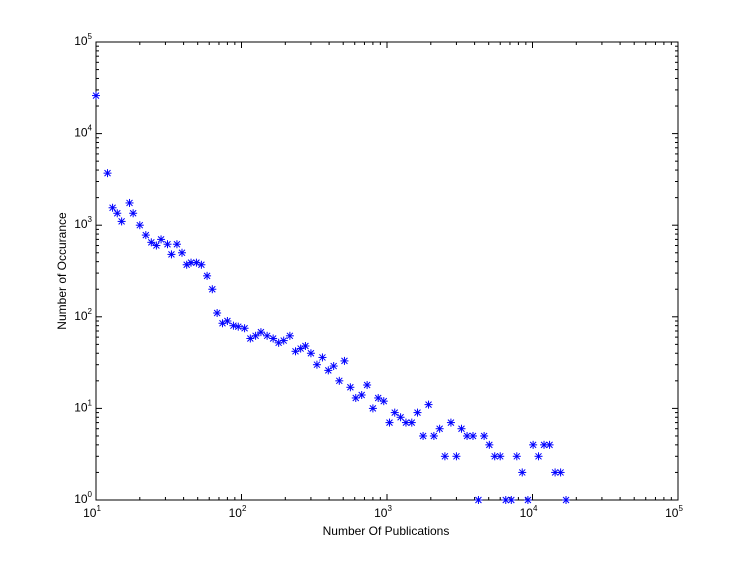 The height and width of the screenshot is (566, 747). Describe the element at coordinates (90, 36) in the screenshot. I see `y-tick-exponent: 5` at that location.